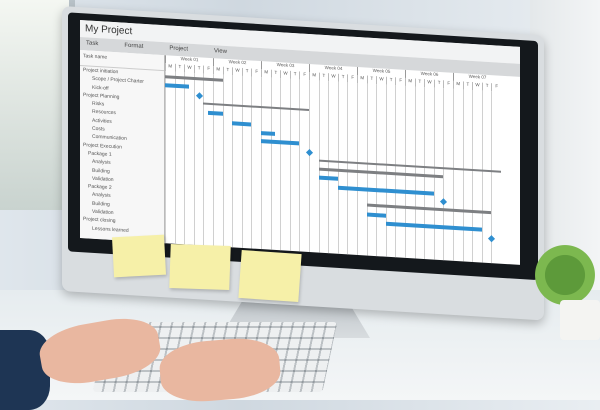 Image resolution: width=600 pixels, height=410 pixels. I want to click on menu-project: Project, so click(179, 49).